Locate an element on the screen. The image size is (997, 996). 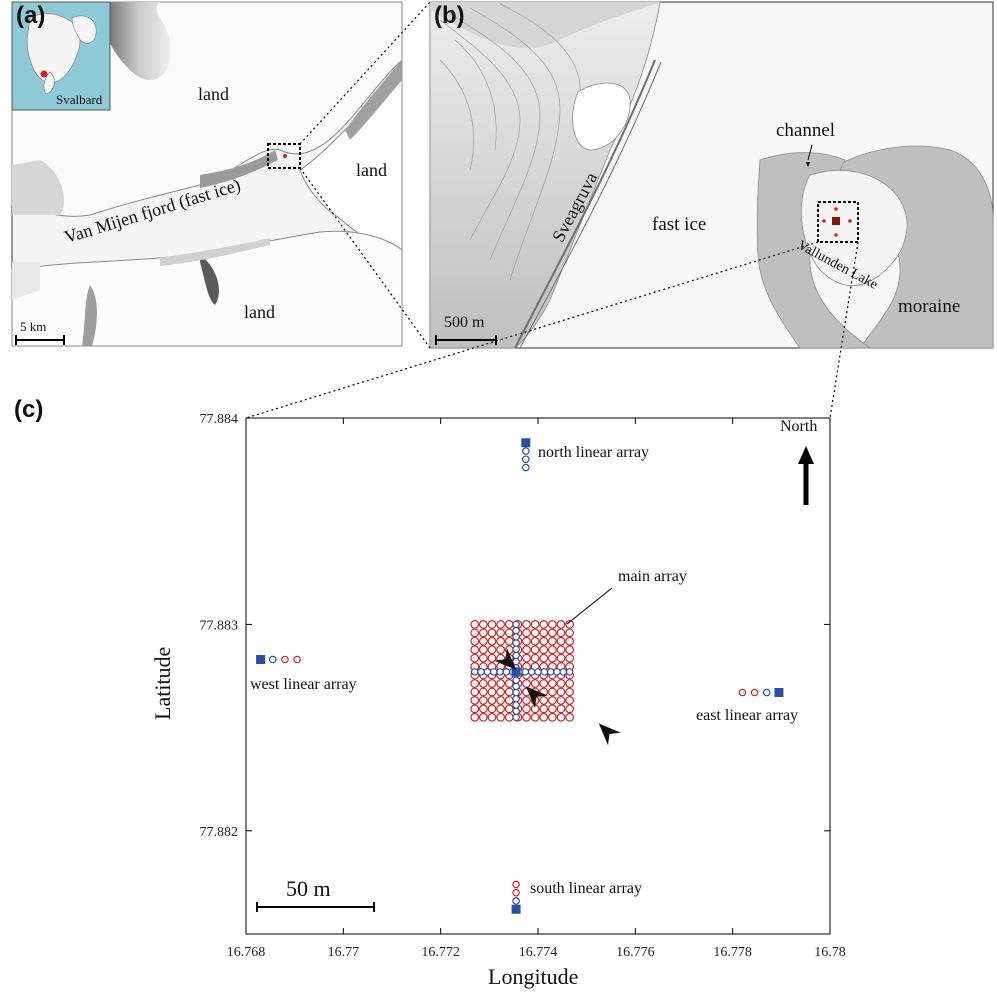
label-north-array: north linear array is located at coordinates (594, 452).